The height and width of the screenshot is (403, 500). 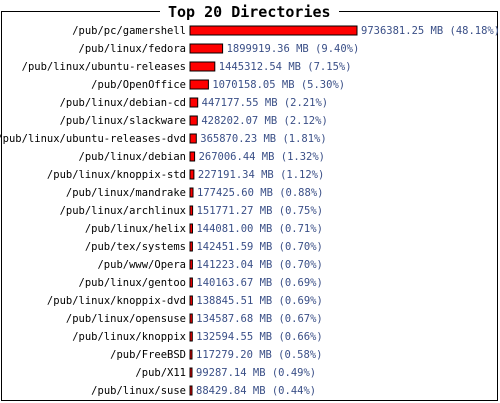 I want to click on category-label: /pub/linux/mandrake, so click(x=126, y=193).